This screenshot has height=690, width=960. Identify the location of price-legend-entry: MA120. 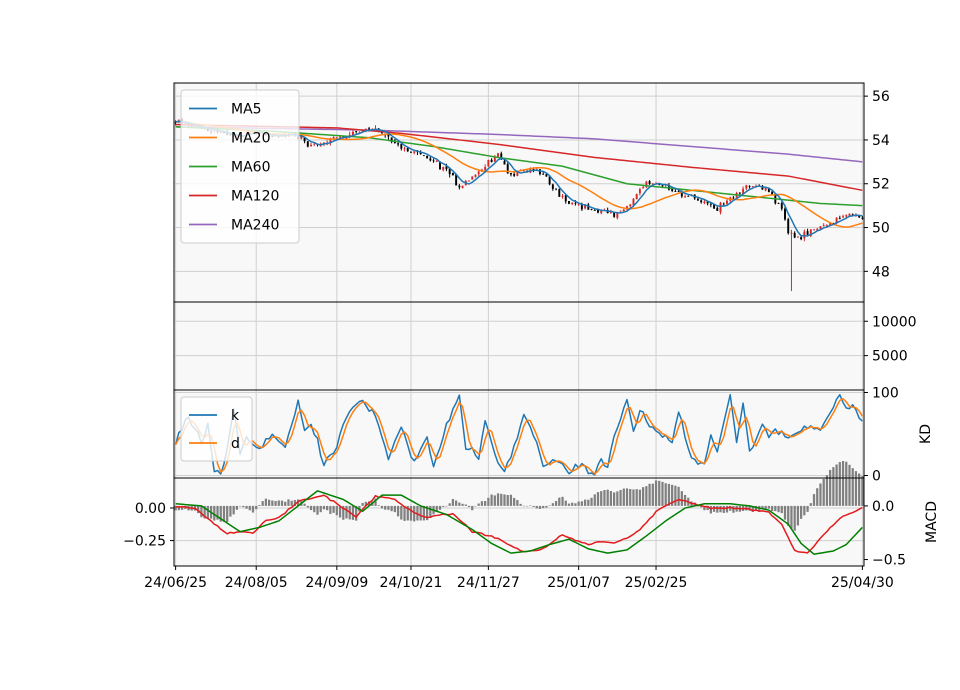
(255, 197).